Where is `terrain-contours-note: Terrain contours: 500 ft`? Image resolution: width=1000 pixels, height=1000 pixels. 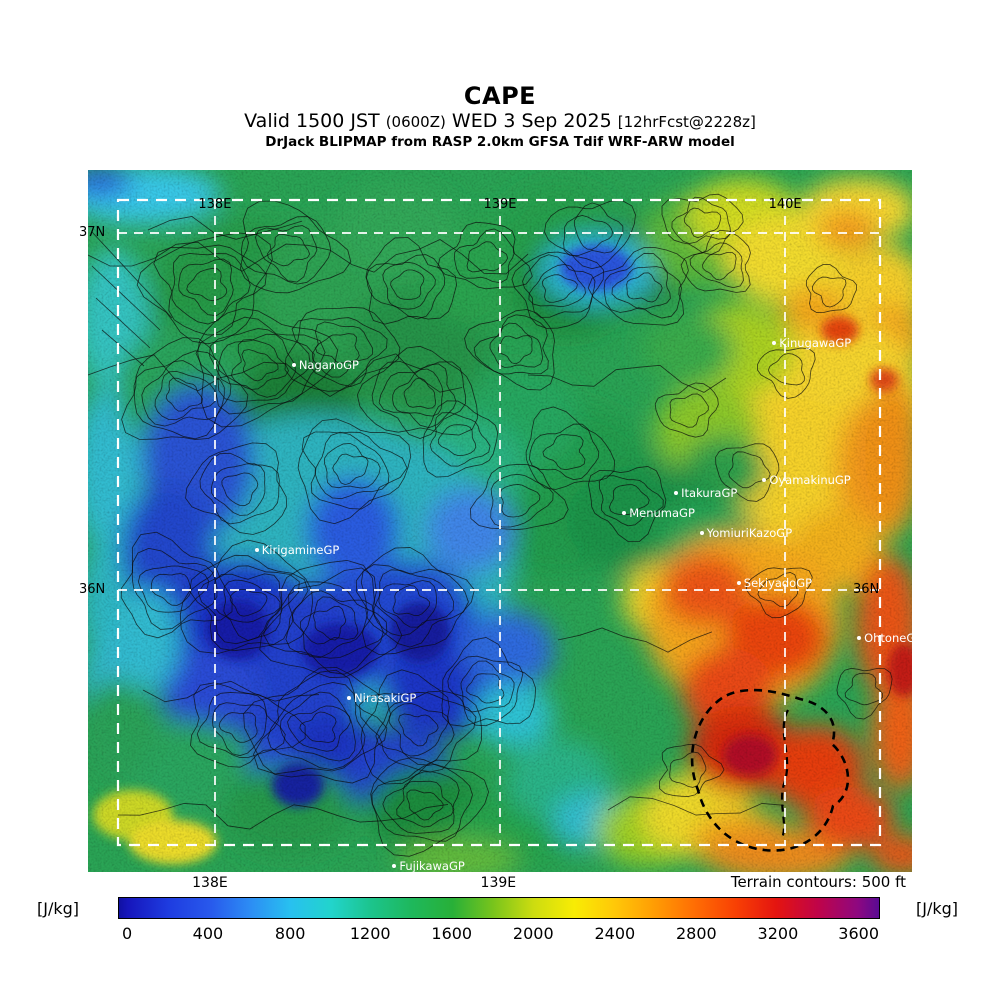 terrain-contours-note: Terrain contours: 500 ft is located at coordinates (818, 882).